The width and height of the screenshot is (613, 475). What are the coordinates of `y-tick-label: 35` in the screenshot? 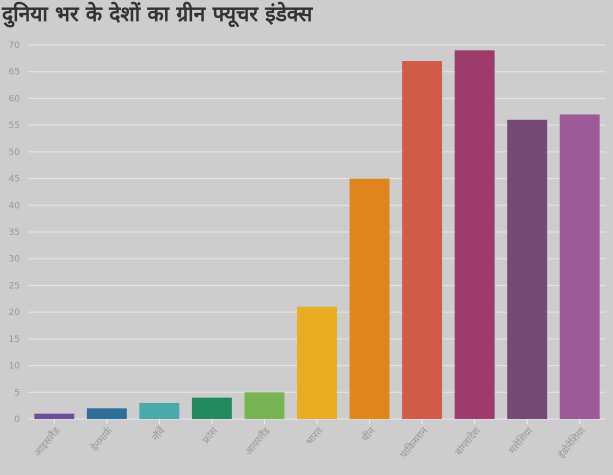 It's located at (14, 233).